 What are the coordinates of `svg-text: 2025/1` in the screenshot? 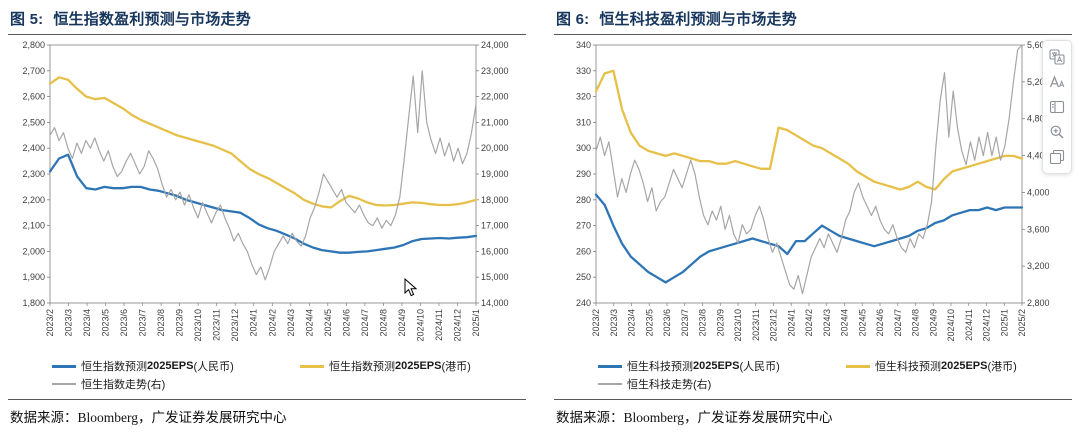 It's located at (476, 323).